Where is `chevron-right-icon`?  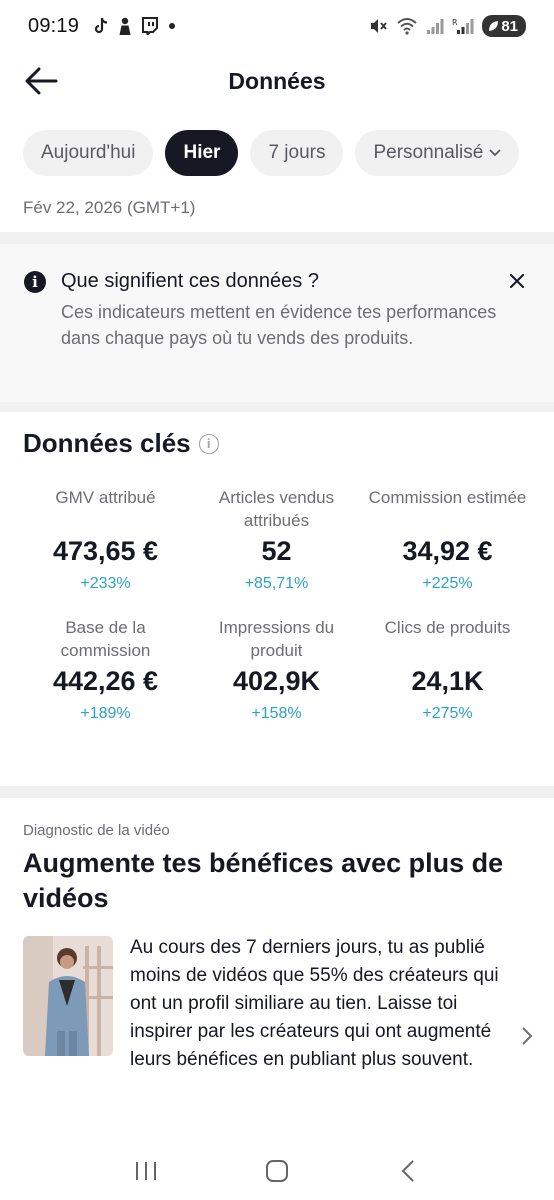
chevron-right-icon is located at coordinates (527, 1036).